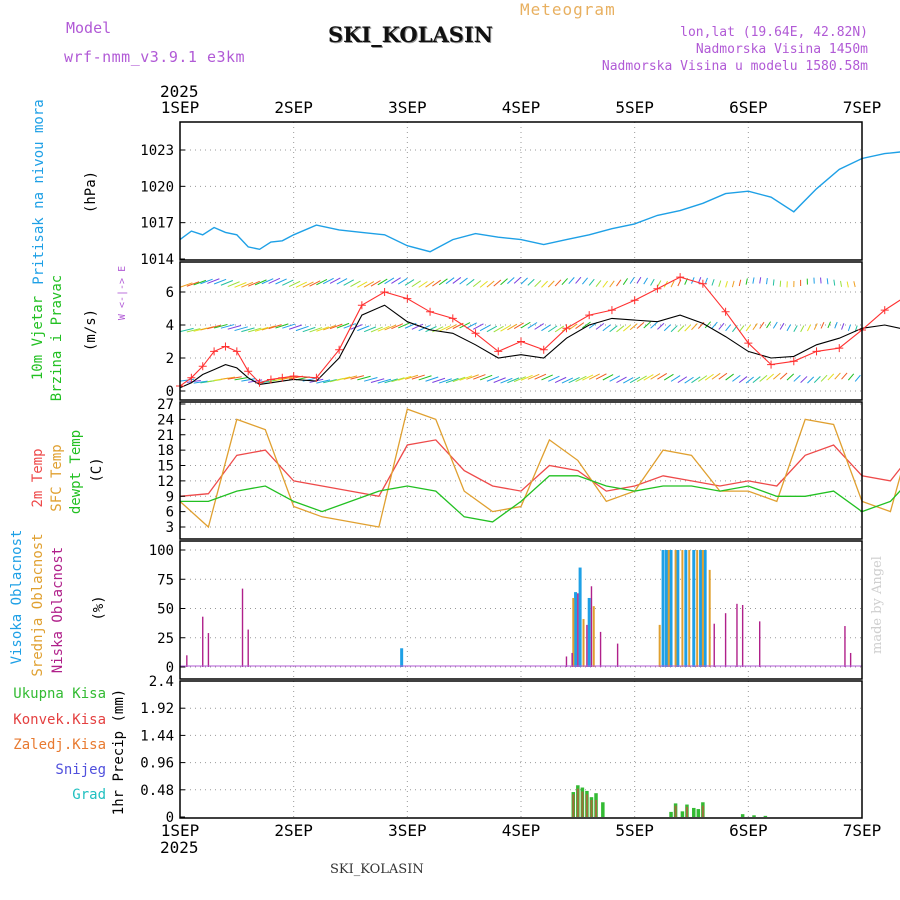 Image resolution: width=900 pixels, height=900 pixels. Describe the element at coordinates (38, 477) in the screenshot. I see `temp2m-axis-title: 2m Temp` at that location.